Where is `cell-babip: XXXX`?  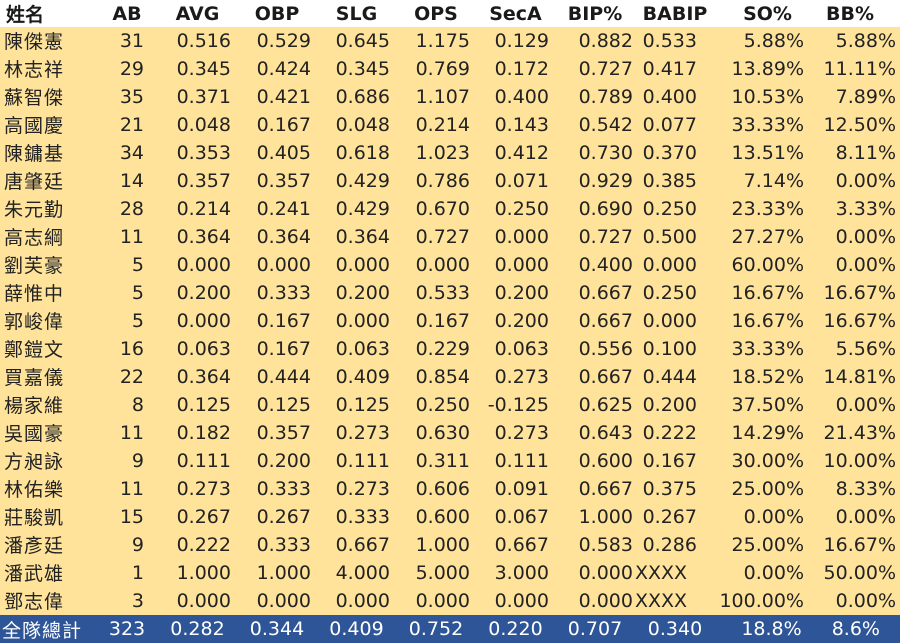
cell-babip: XXXX is located at coordinates (675, 601).